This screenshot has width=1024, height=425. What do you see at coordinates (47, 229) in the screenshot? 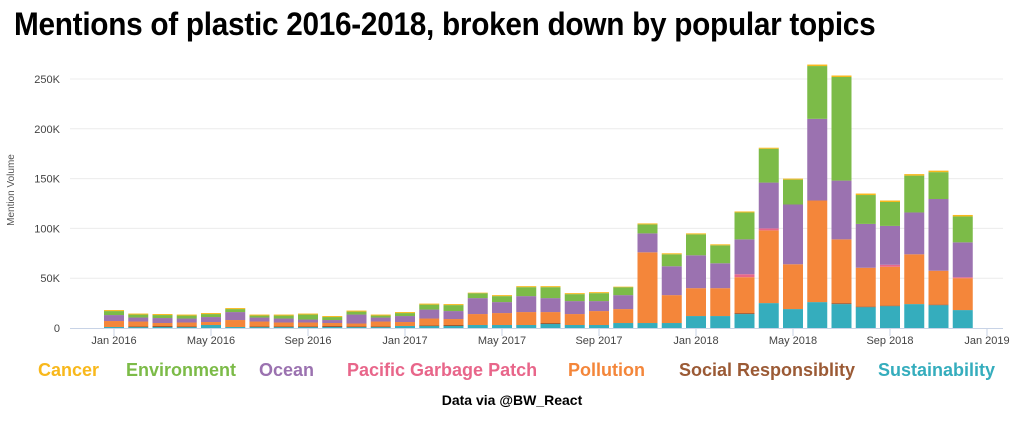
I see `y-tick-label: 100K` at bounding box center [47, 229].